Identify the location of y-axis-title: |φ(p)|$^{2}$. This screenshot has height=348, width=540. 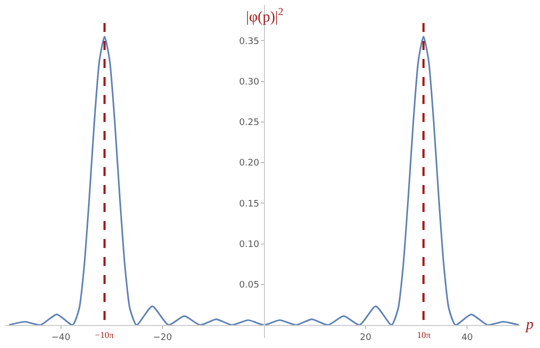
(265, 16).